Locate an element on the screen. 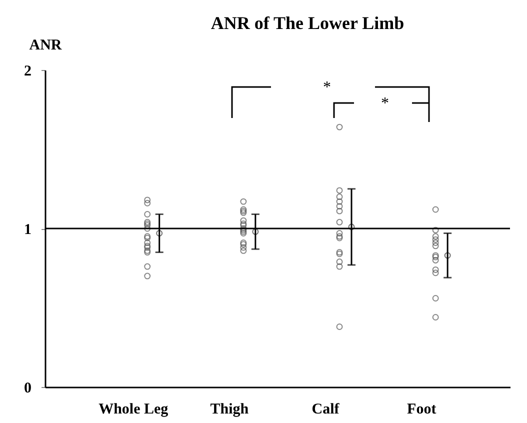  x-tick-label: Foot is located at coordinates (421, 410).